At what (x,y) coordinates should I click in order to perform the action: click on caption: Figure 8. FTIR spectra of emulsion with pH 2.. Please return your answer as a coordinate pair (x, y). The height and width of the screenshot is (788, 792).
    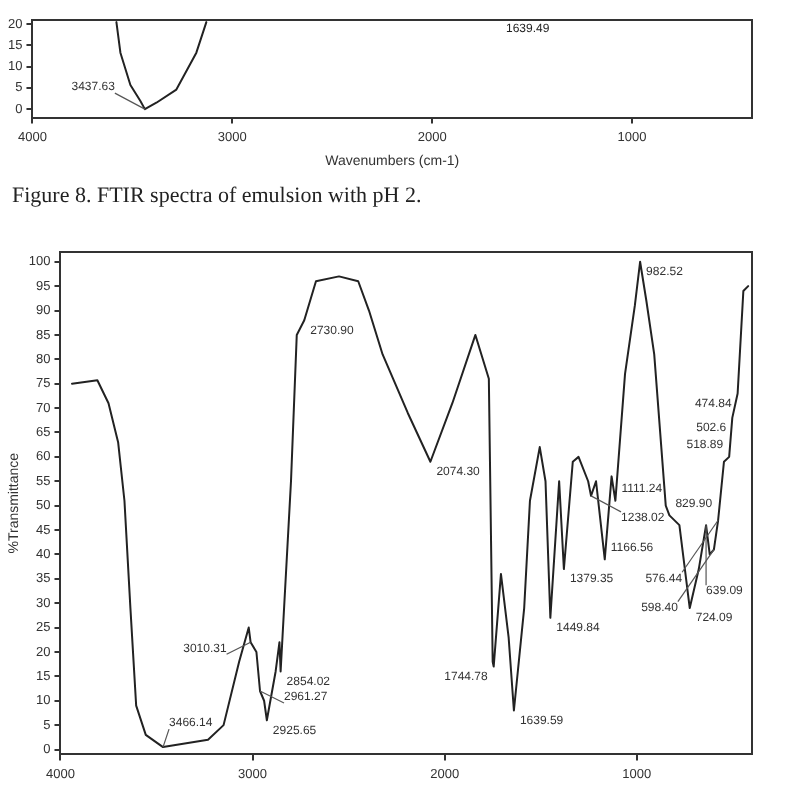
    Looking at the image, I should click on (217, 196).